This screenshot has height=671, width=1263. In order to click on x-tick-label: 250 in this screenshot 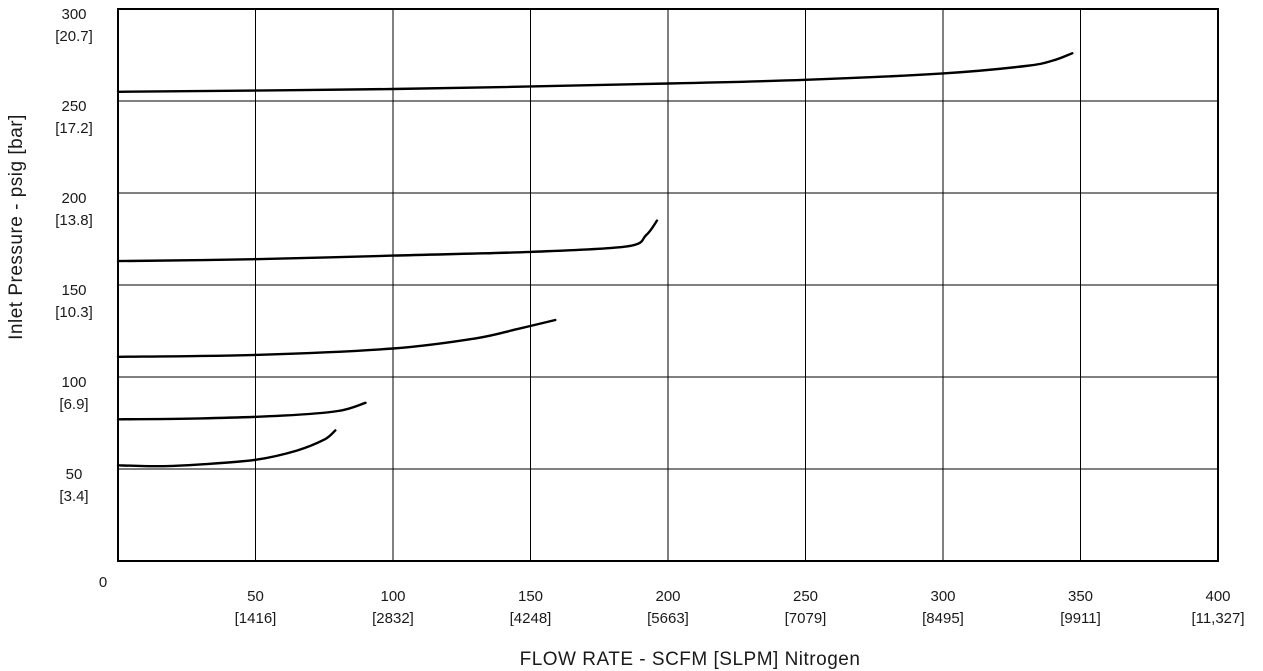, I will do `click(805, 596)`.